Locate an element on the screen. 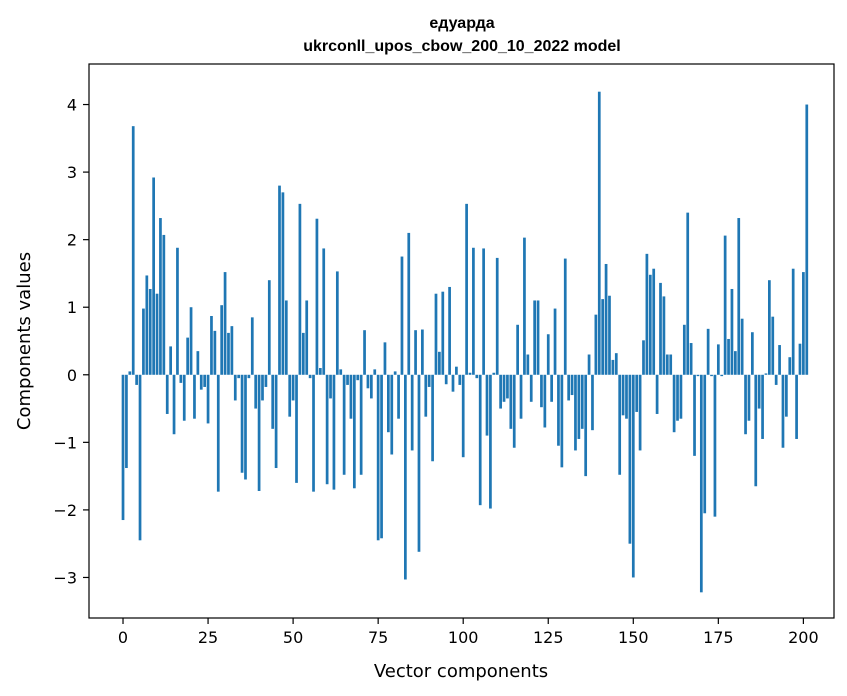 This screenshot has width=847, height=696. x-tick-label: 150 is located at coordinates (633, 637).